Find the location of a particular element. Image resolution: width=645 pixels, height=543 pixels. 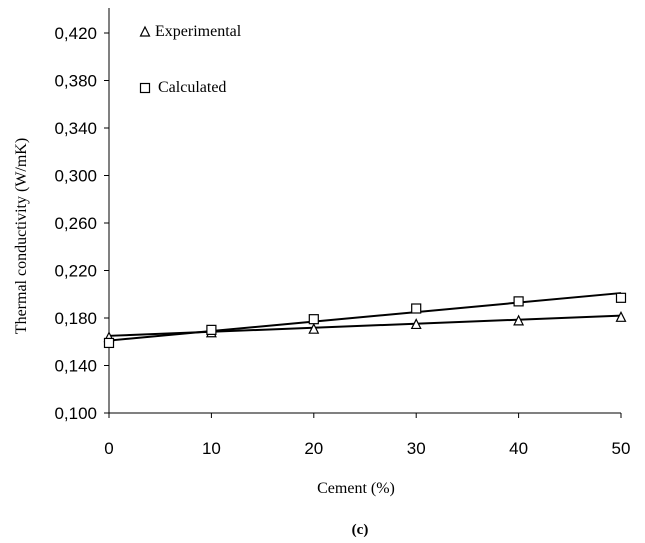

experimental-point is located at coordinates (621, 316).